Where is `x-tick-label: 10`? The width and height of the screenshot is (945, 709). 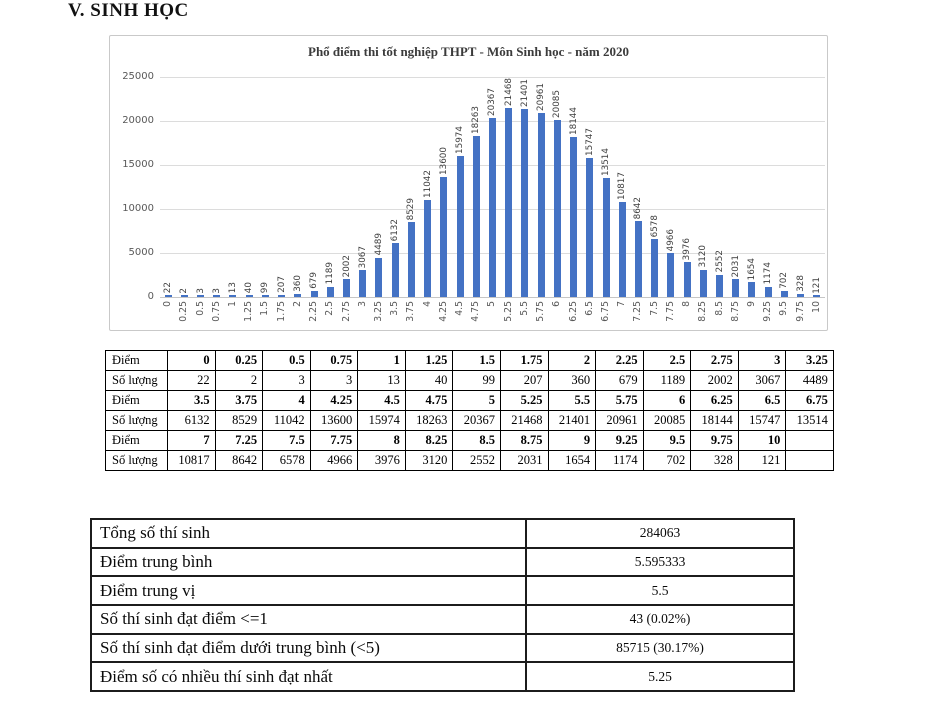
x-tick-label: 10 is located at coordinates (816, 307).